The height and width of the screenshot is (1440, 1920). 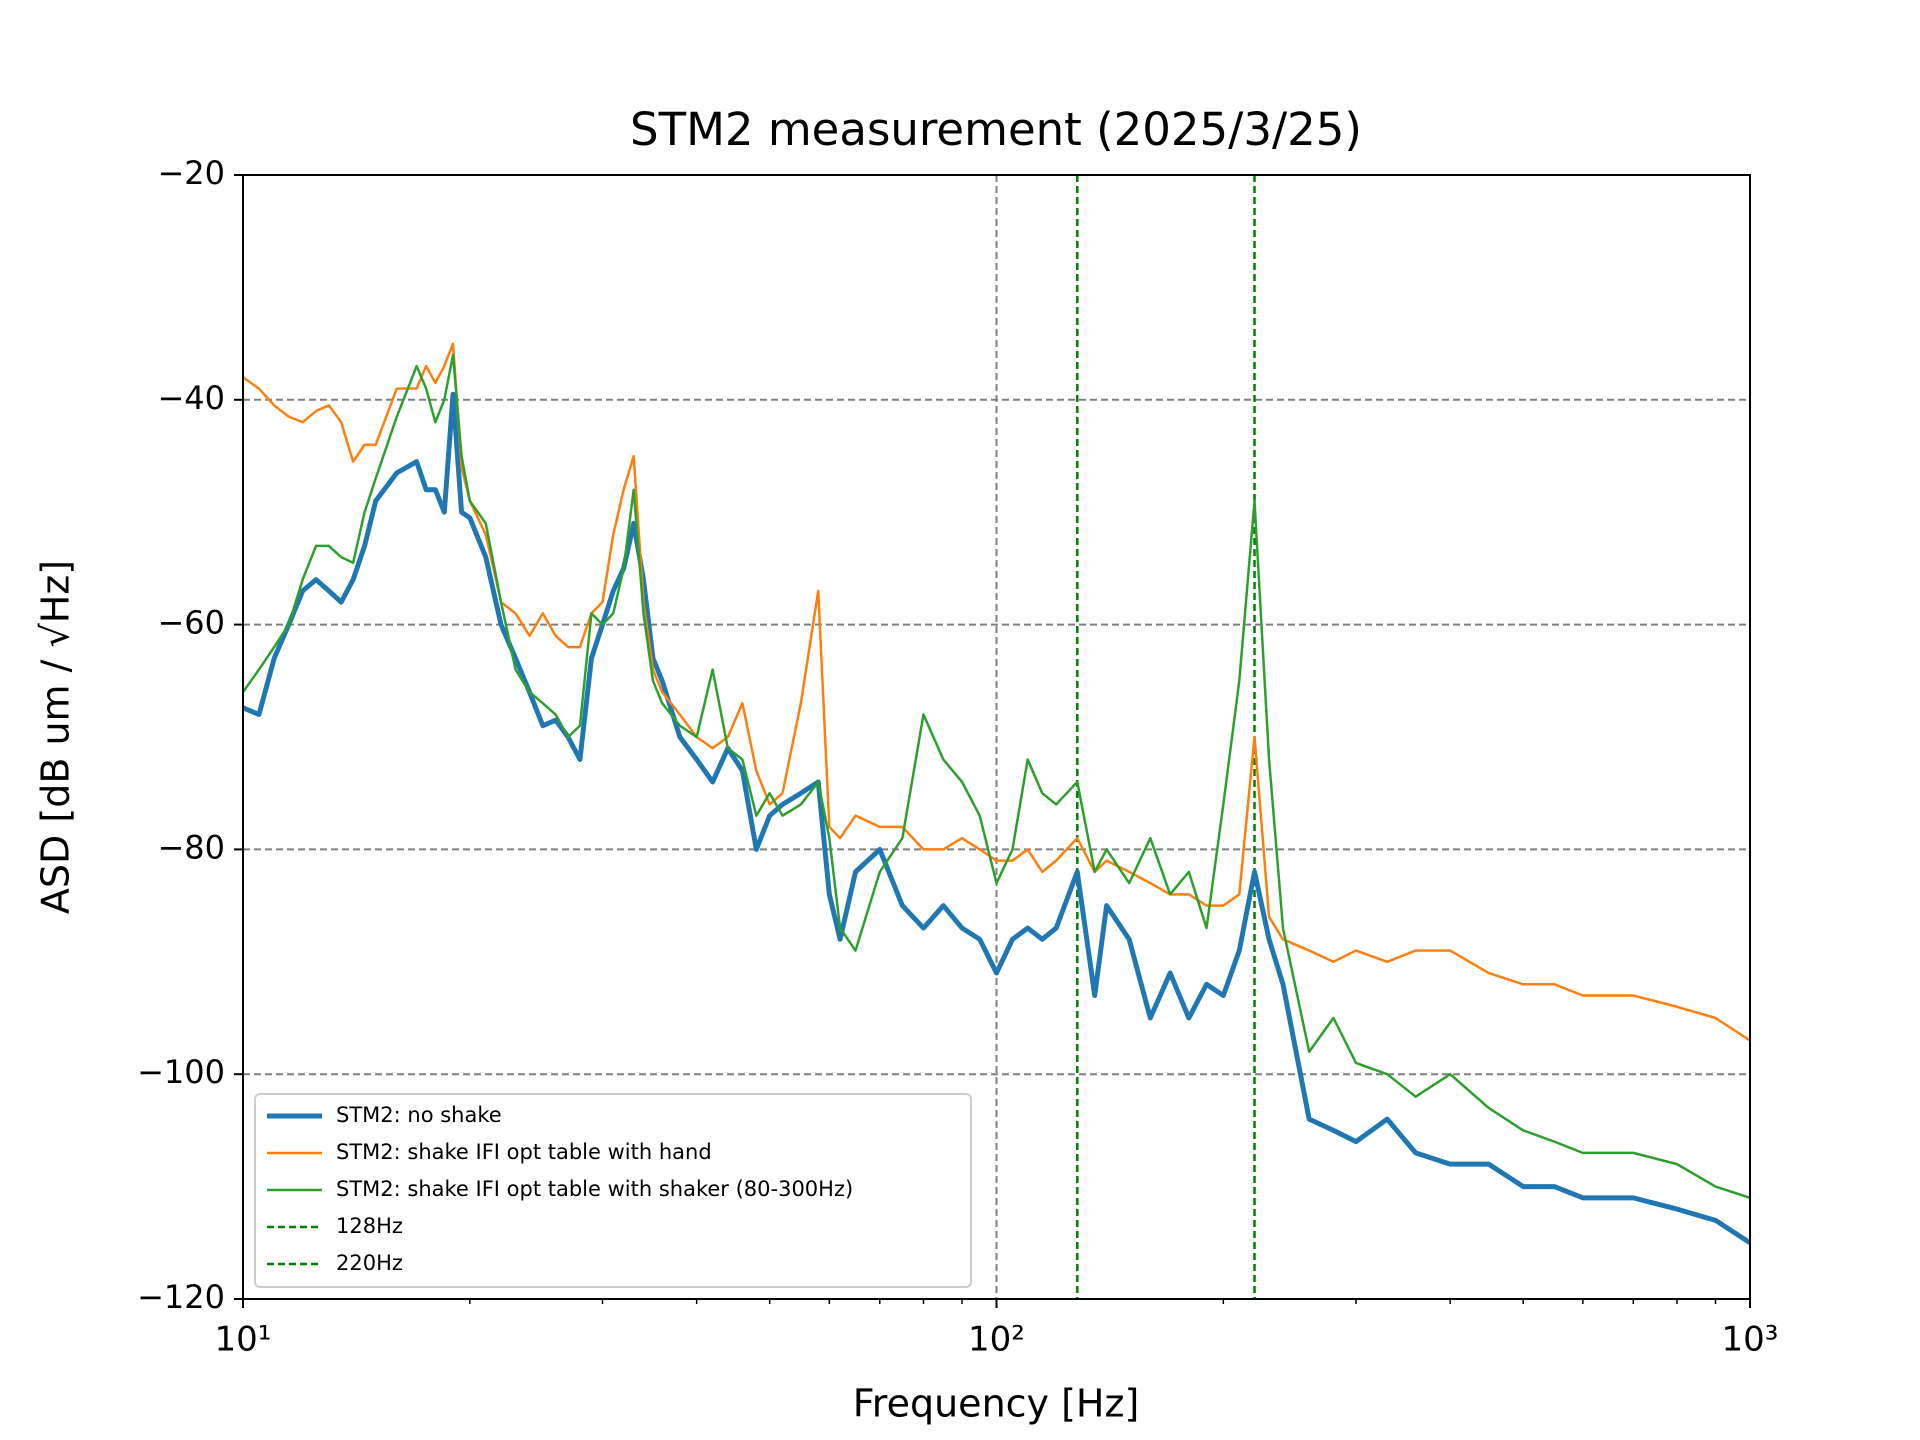 What do you see at coordinates (419, 1115) in the screenshot?
I see `legend-label: STM2: no shake` at bounding box center [419, 1115].